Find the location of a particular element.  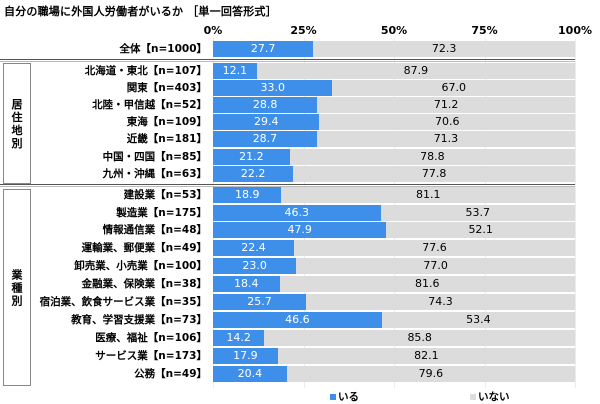

value-label-no: 71.3 is located at coordinates (446, 138).